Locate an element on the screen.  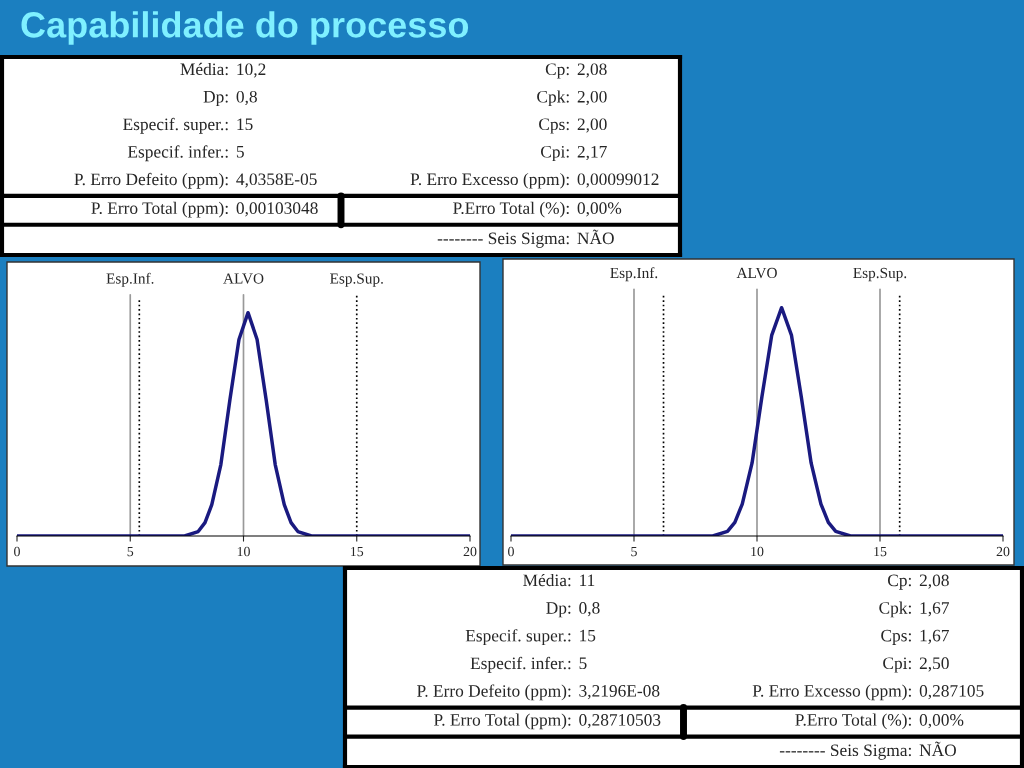
text: 0,00103048 is located at coordinates (277, 209).